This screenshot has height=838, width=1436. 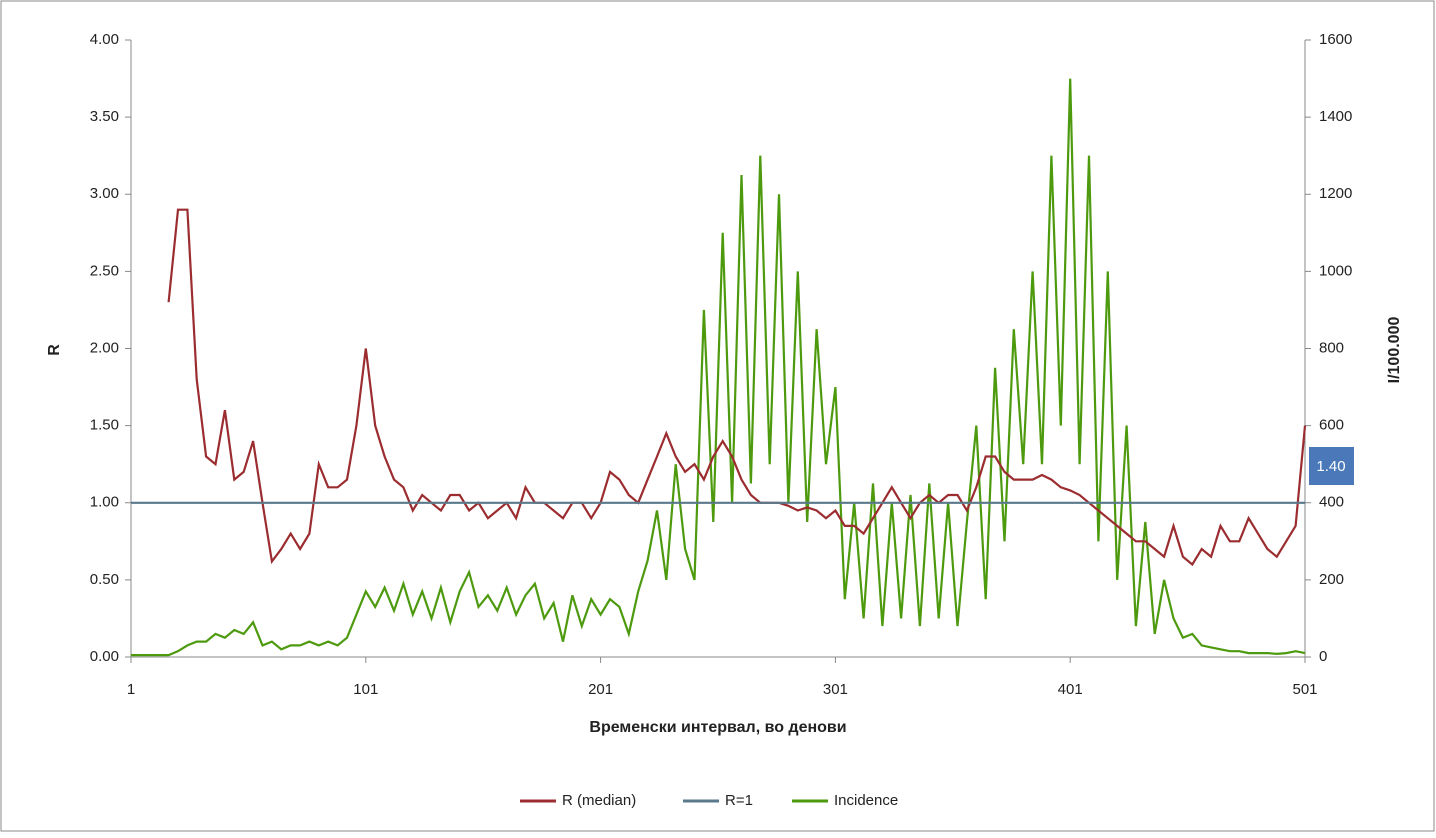 What do you see at coordinates (1394, 350) in the screenshot?
I see `y2-axis-title: I/100.000` at bounding box center [1394, 350].